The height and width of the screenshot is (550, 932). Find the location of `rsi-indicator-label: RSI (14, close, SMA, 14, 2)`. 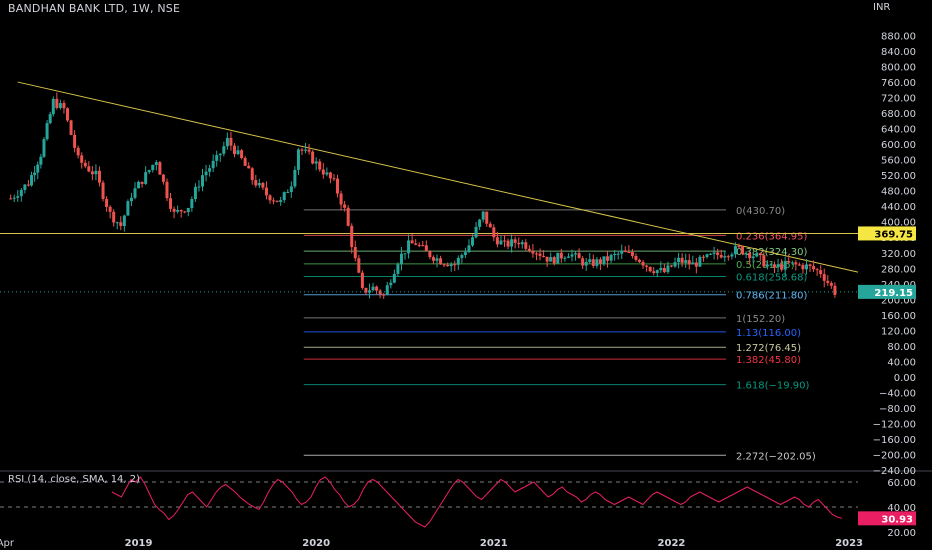

rsi-indicator-label: RSI (14, close, SMA, 14, 2) is located at coordinates (74, 479).